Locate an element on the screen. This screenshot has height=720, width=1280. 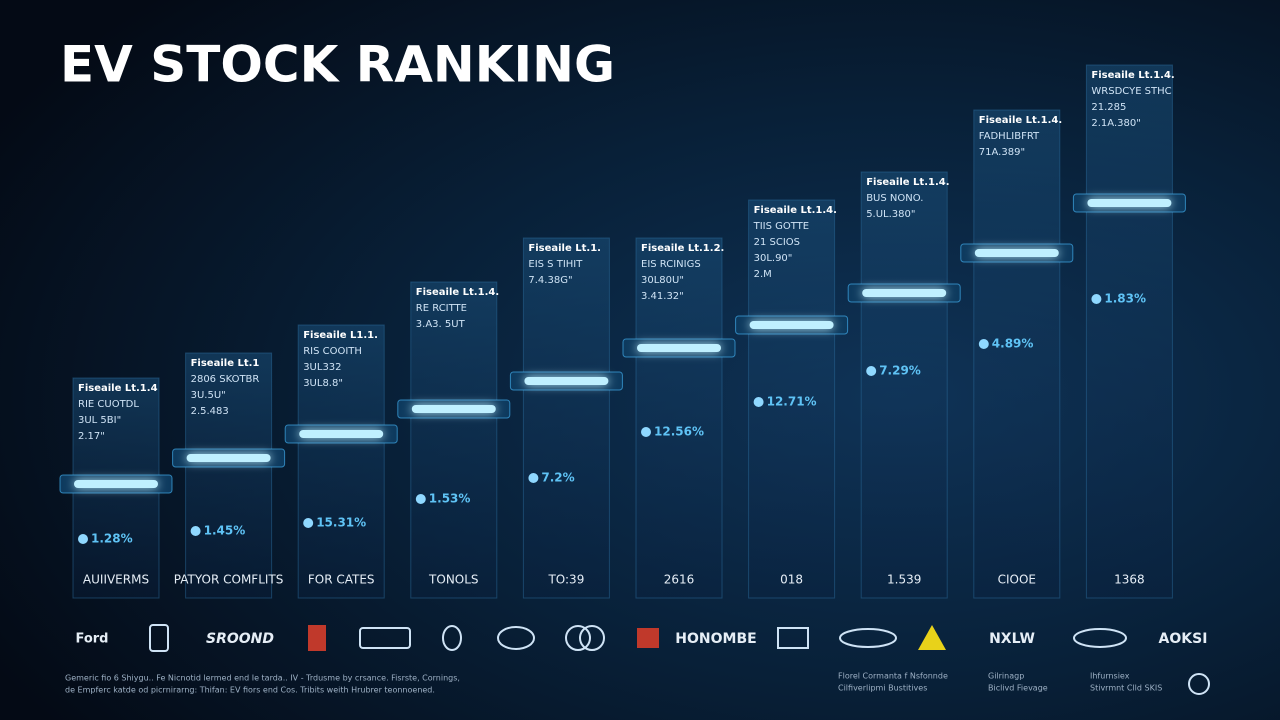
card-line: Fiseaile Lt.1. is located at coordinates (564, 248).